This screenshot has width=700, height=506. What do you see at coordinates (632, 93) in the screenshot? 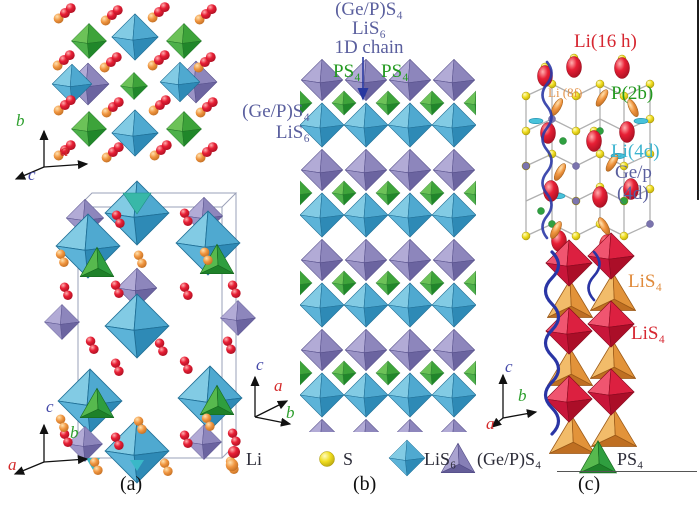
I see `p-2b-label: P(2b)` at bounding box center [632, 93].